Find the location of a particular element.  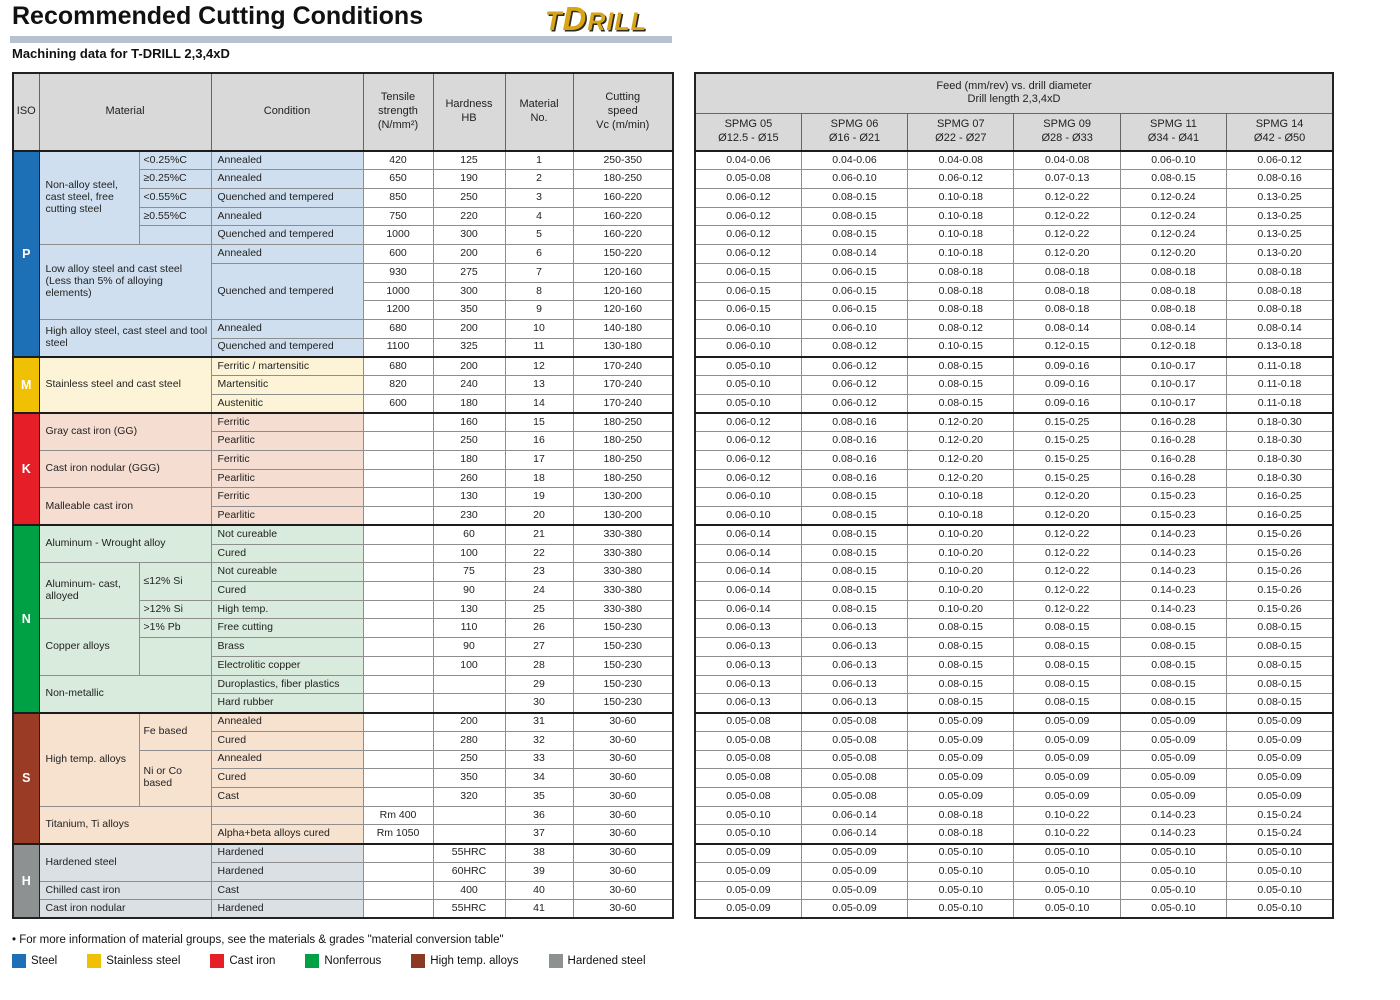

feed-cell: 0.06-0.12 is located at coordinates (748, 441).